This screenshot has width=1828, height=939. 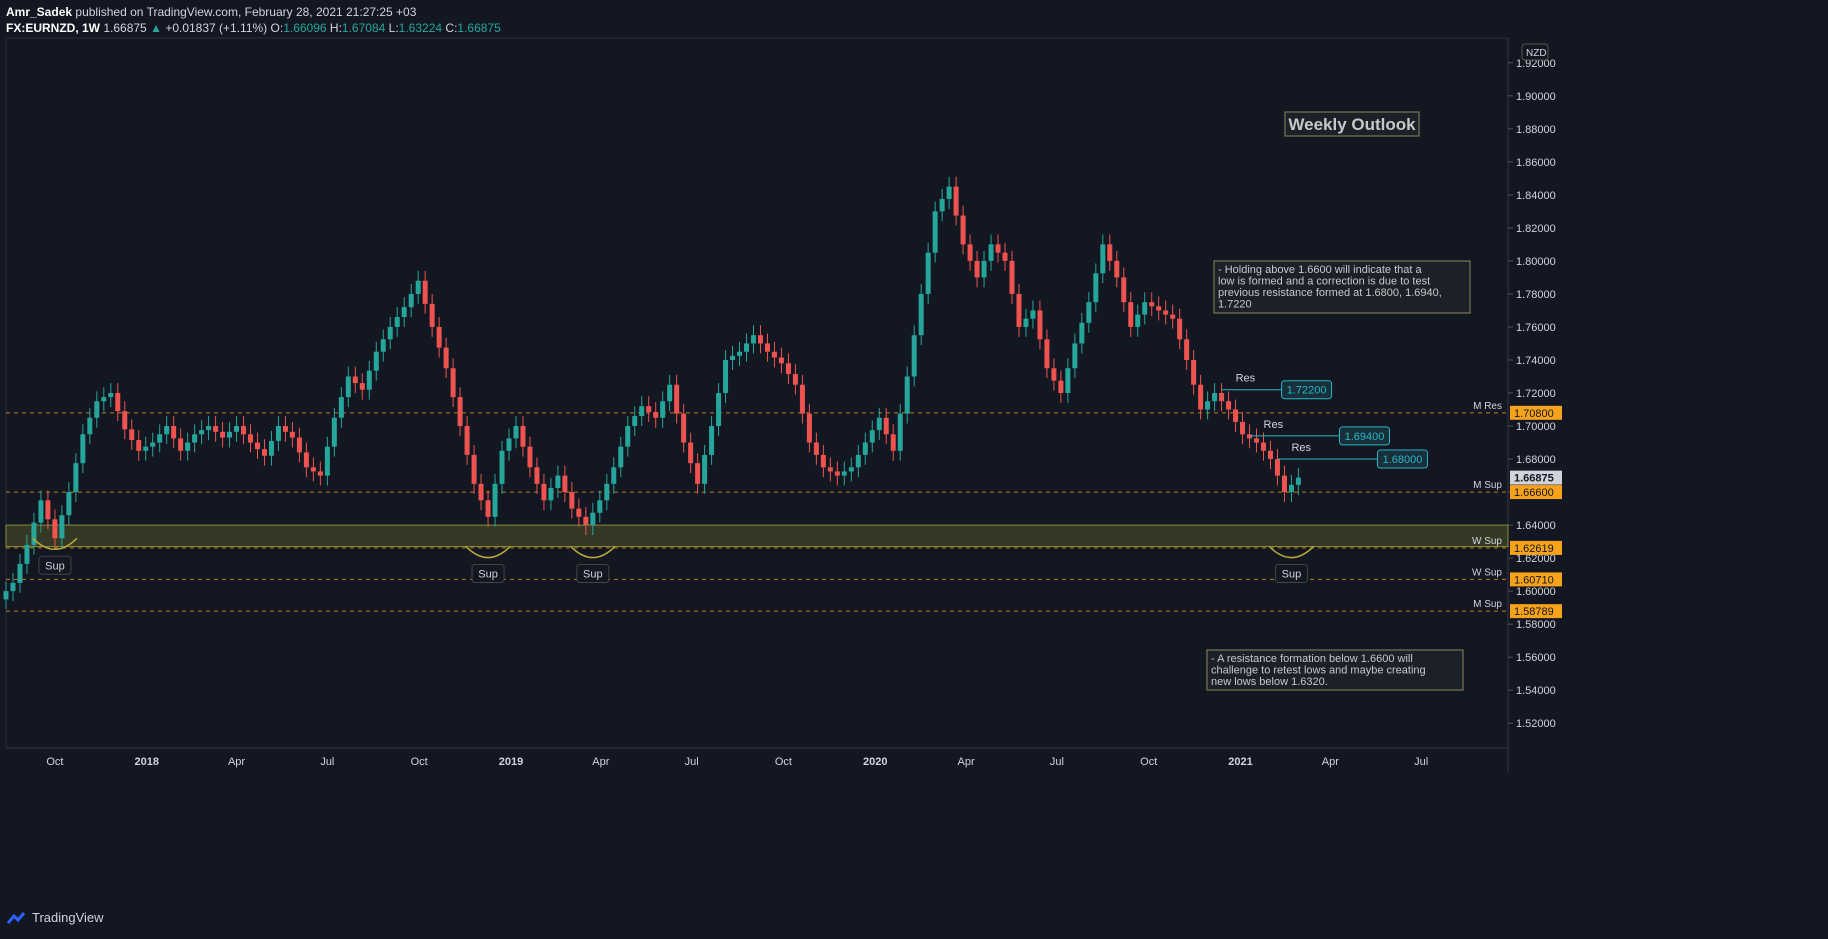 What do you see at coordinates (68, 917) in the screenshot?
I see `brand-label: TradingView` at bounding box center [68, 917].